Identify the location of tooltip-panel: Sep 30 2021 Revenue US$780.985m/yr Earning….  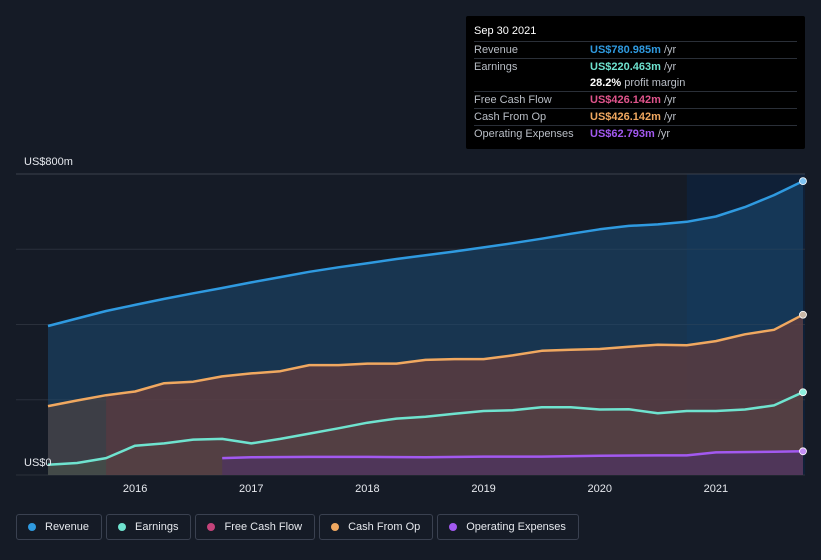
(635, 82).